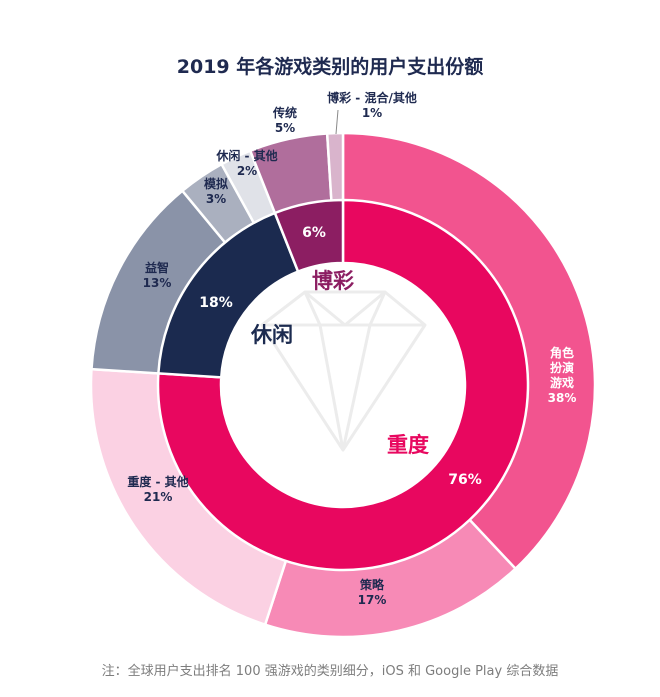  I want to click on chart-title: 2019 年各游戏类别的用户支出份额, so click(330, 67).